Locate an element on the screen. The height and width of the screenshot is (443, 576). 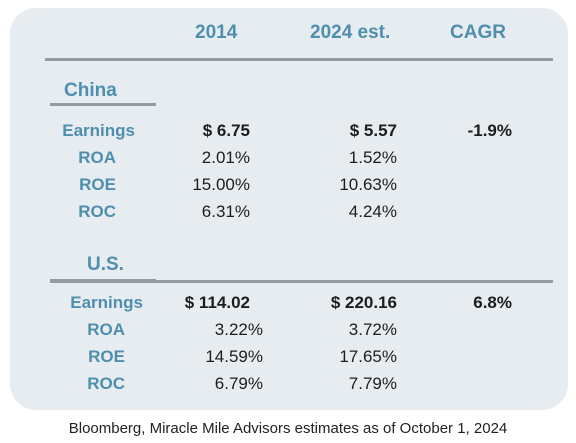
column-header-2024: 2024 est. is located at coordinates (350, 32).